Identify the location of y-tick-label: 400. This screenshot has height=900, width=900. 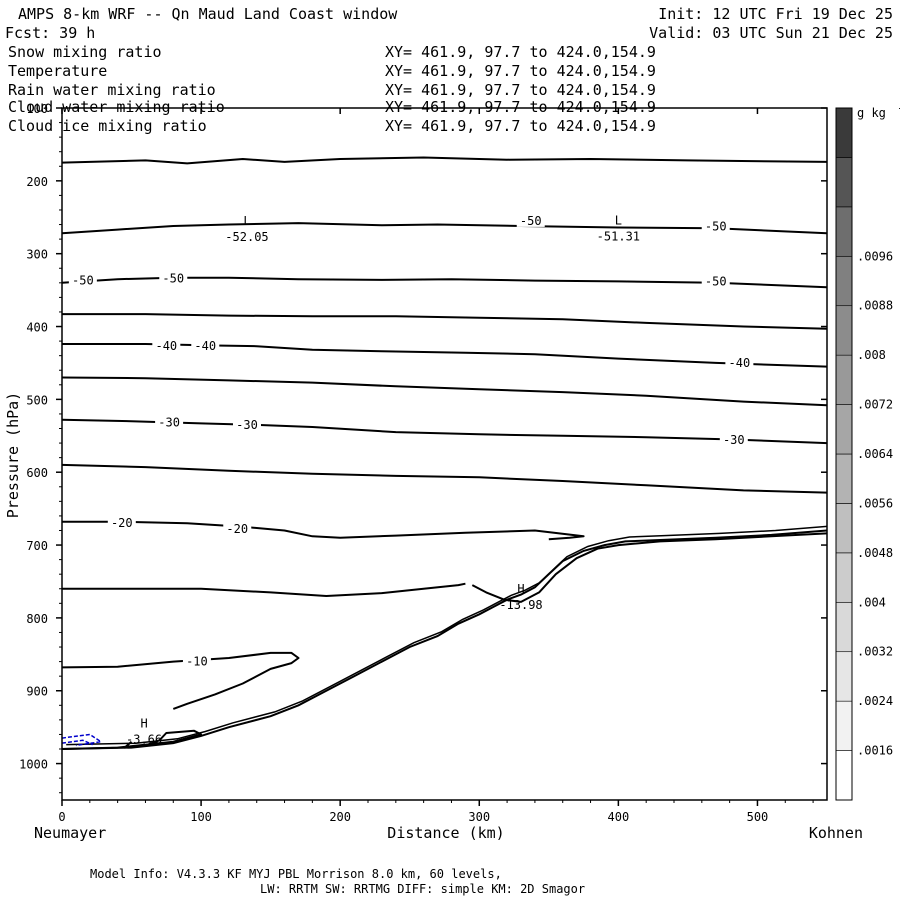
(37, 328).